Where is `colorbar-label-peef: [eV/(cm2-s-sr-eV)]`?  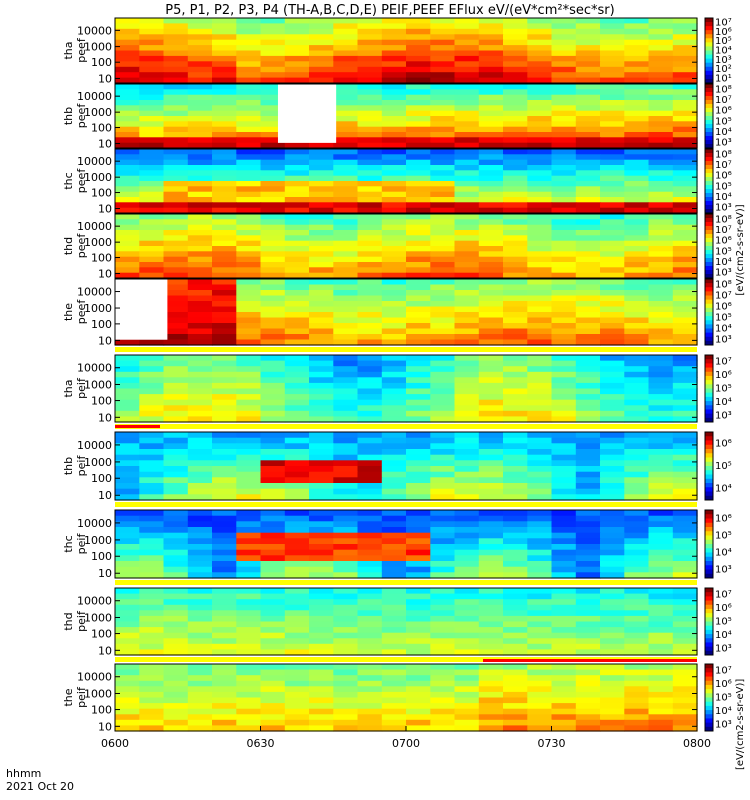 colorbar-label-peef: [eV/(cm2-s-sr-eV)] is located at coordinates (740, 249).